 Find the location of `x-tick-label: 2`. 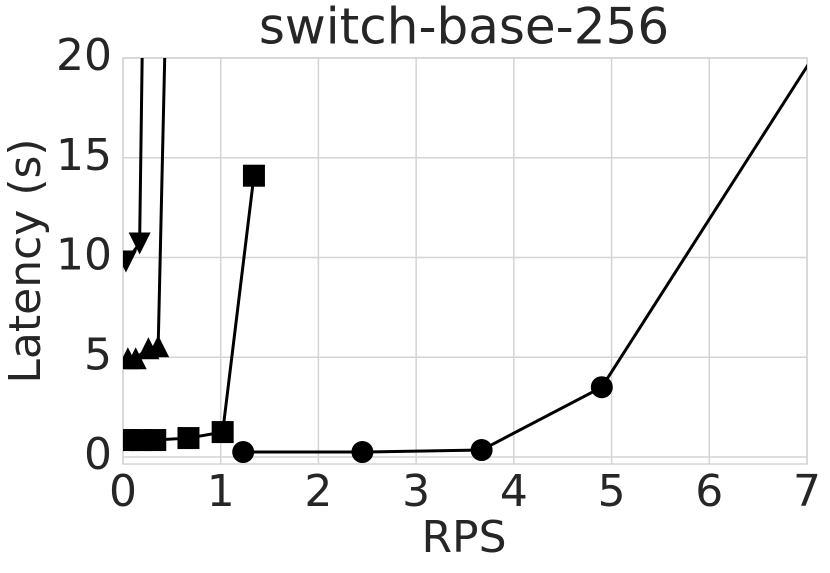

x-tick-label: 2 is located at coordinates (318, 491).